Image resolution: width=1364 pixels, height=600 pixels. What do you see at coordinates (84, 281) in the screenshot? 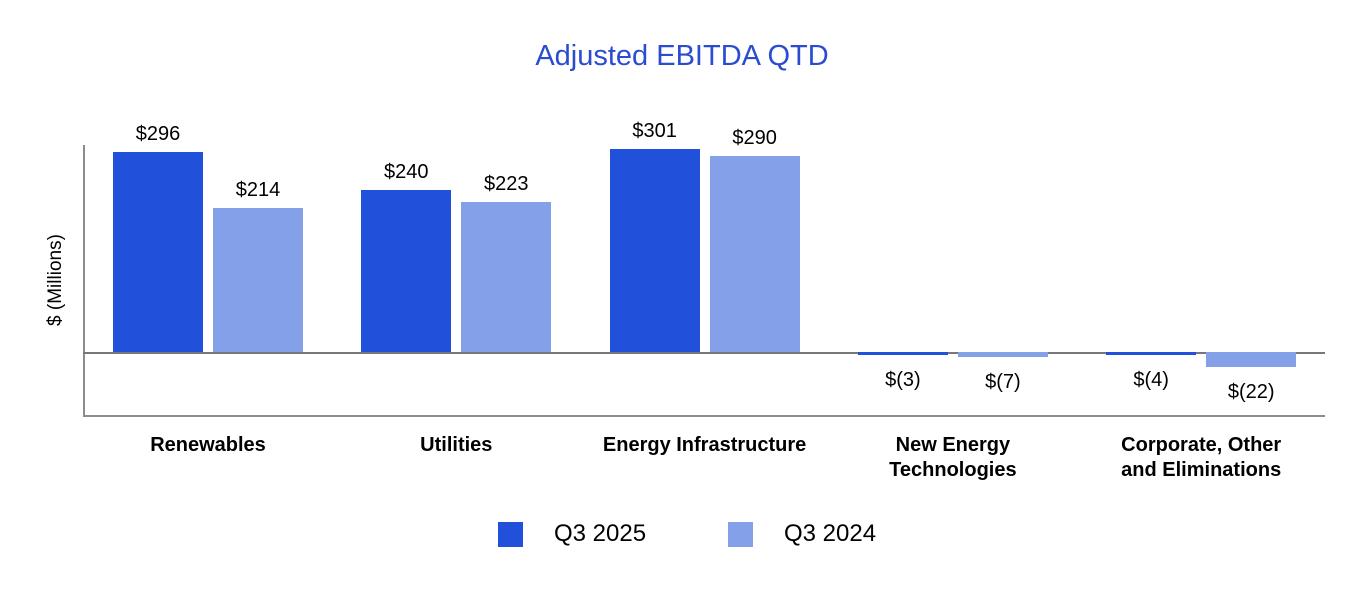
I see `y-axis-line` at bounding box center [84, 281].